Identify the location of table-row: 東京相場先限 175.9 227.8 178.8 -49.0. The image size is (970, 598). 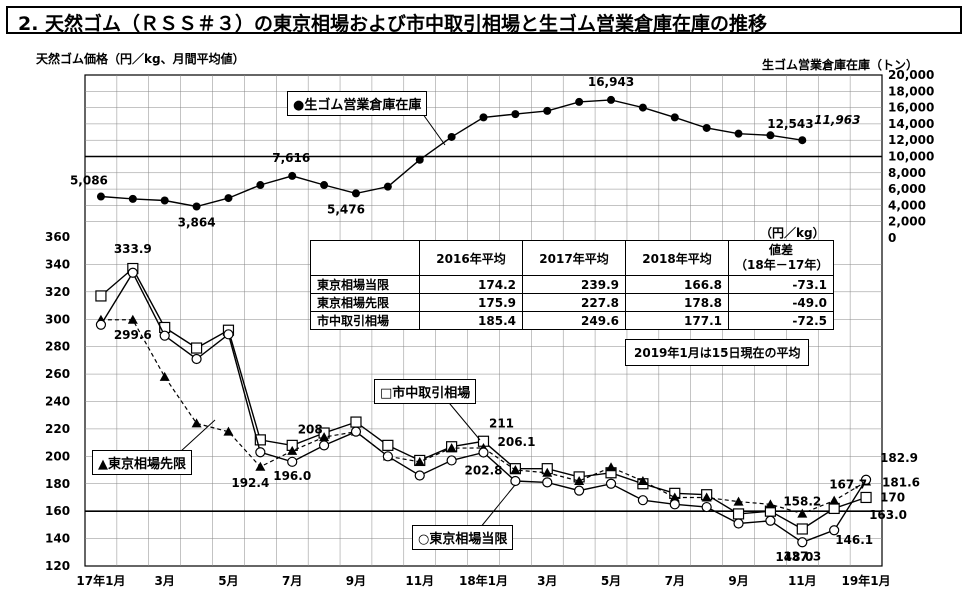
(572, 302).